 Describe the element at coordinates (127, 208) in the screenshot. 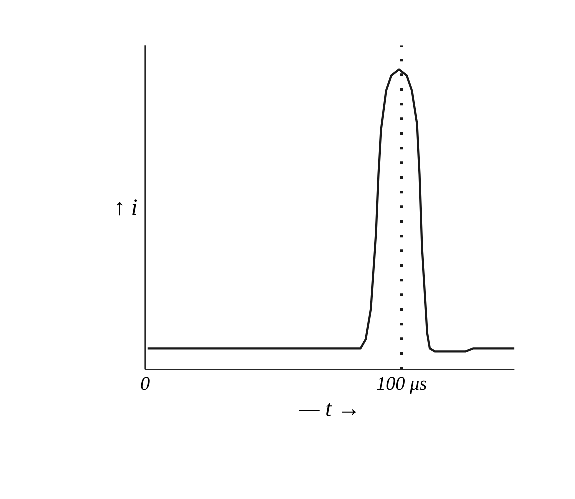

I see `y-axis-title: ↑ i` at that location.